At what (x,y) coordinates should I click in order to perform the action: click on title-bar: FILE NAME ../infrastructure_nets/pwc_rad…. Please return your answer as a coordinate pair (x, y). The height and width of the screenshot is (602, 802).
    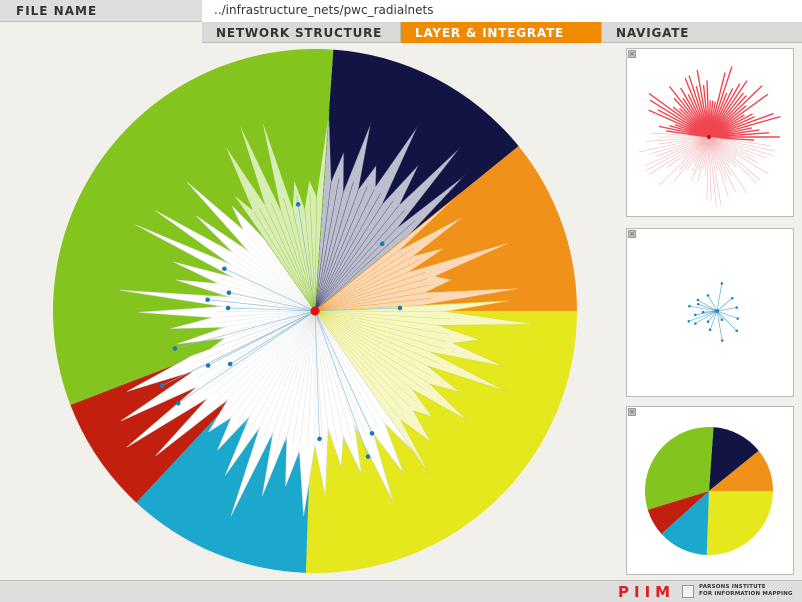
    Looking at the image, I should click on (401, 11).